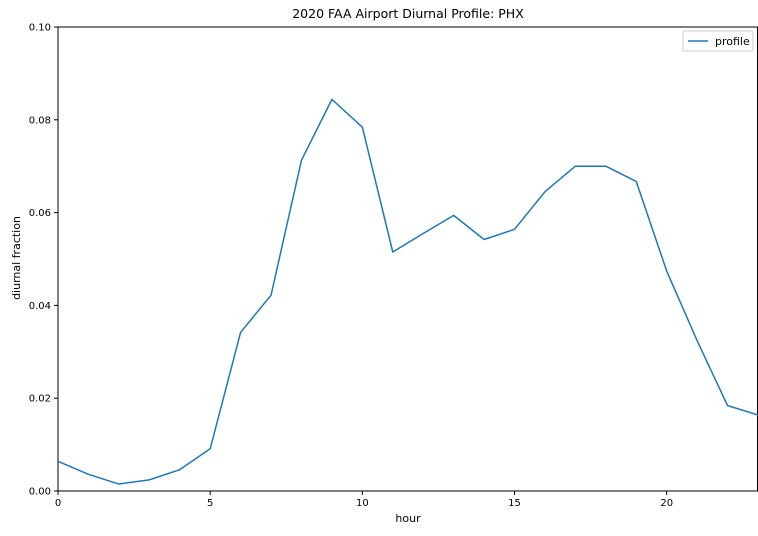  Describe the element at coordinates (40, 120) in the screenshot. I see `y-tick-label: 0.08` at that location.